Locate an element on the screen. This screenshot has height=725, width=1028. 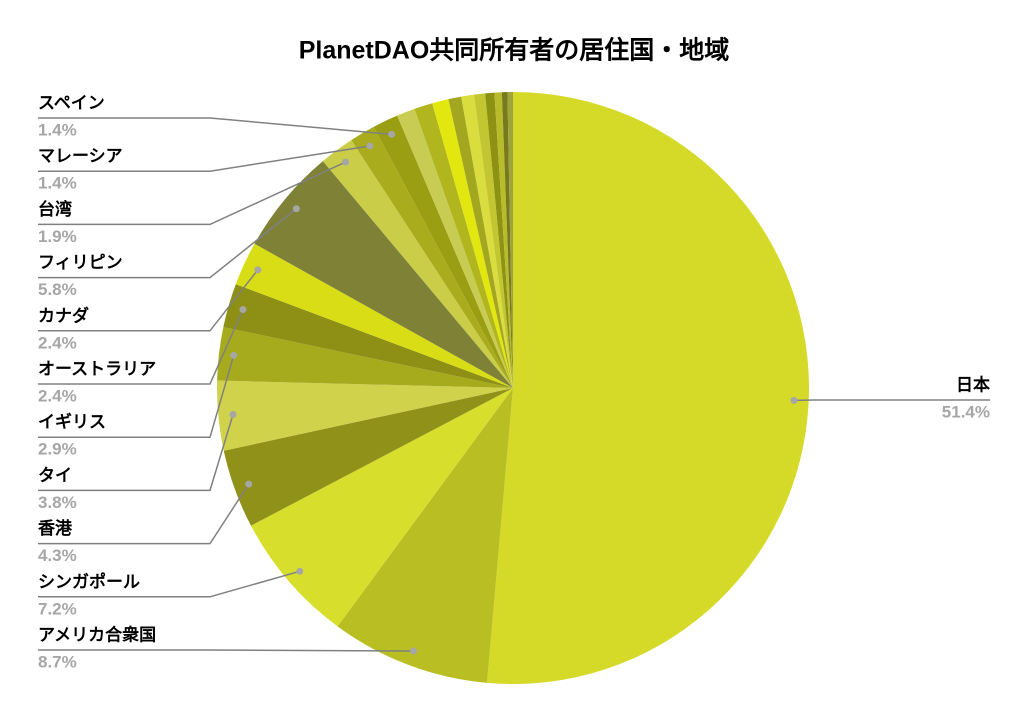
slice-value-label: 2.9% is located at coordinates (57, 449).